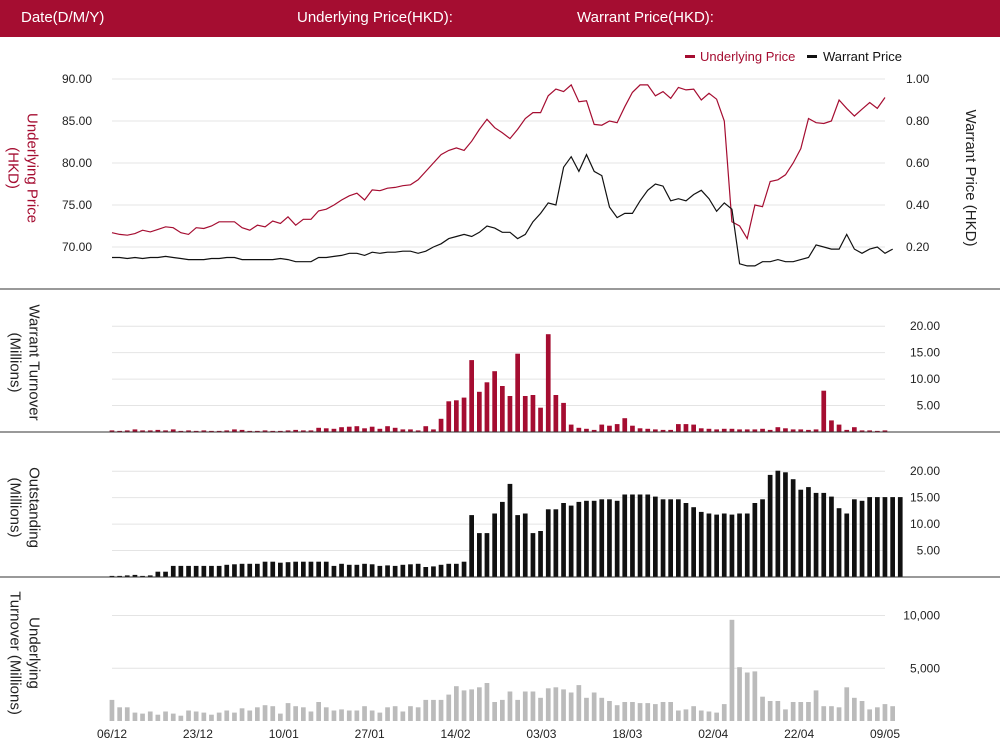 The width and height of the screenshot is (1000, 751). What do you see at coordinates (112, 734) in the screenshot?
I see `x-tick-label: 06/12` at bounding box center [112, 734].